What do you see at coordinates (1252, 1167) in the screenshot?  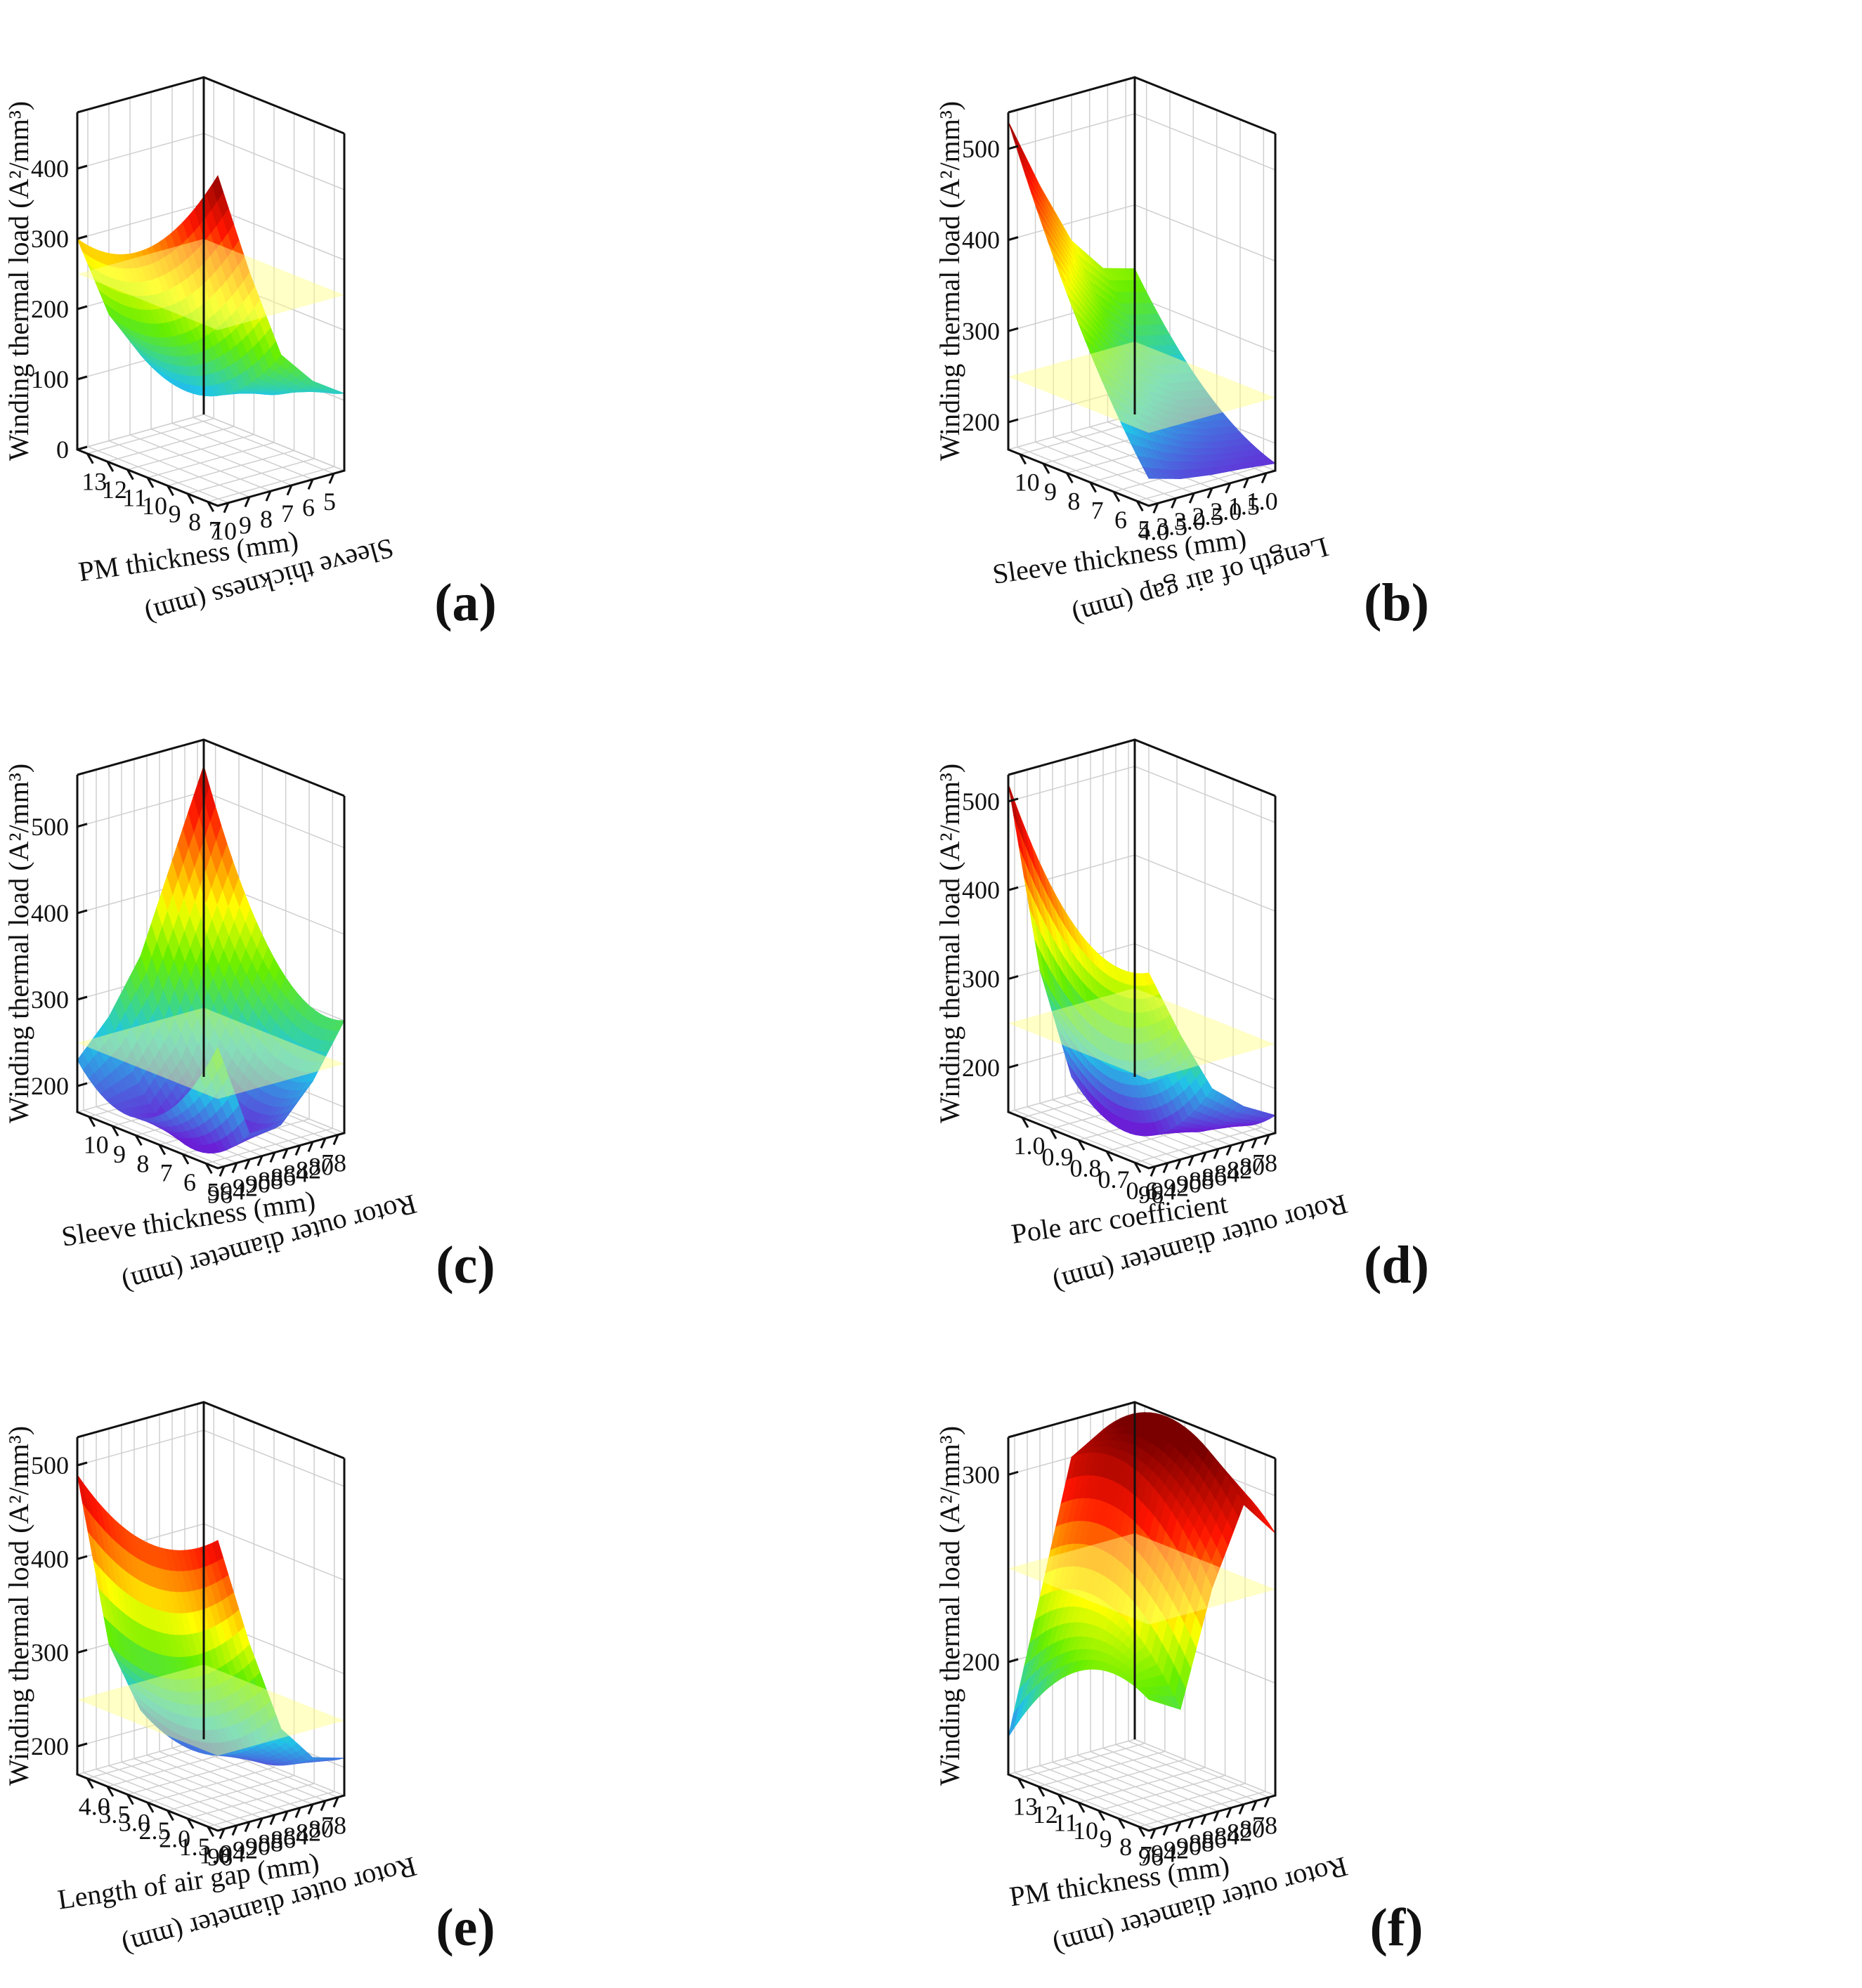 I see `x-tick-label: 80` at bounding box center [1252, 1167].